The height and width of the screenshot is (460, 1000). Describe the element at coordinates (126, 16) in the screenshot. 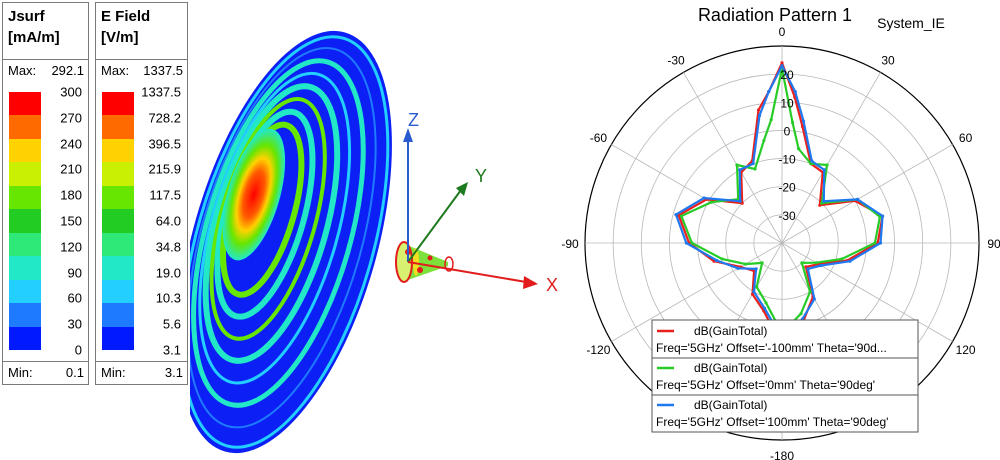

I see `efield-title-line1: E Field` at that location.